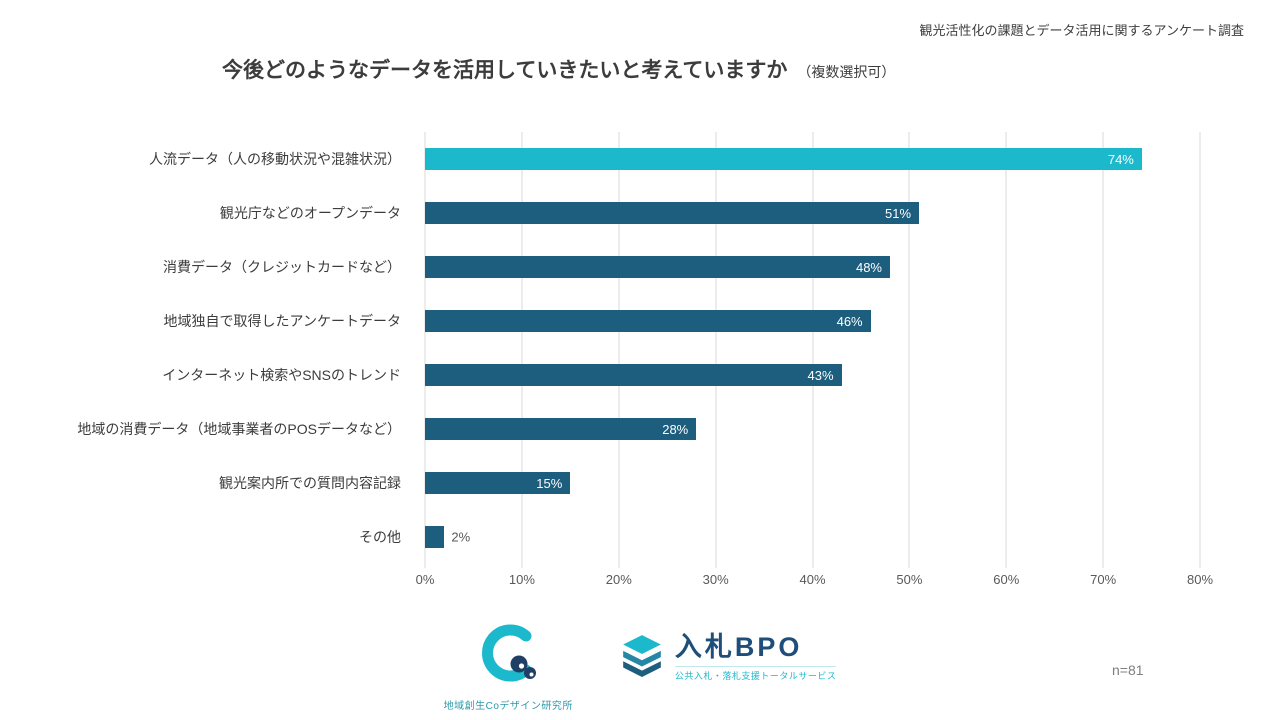  I want to click on x-tick-label: 80%, so click(1200, 579).